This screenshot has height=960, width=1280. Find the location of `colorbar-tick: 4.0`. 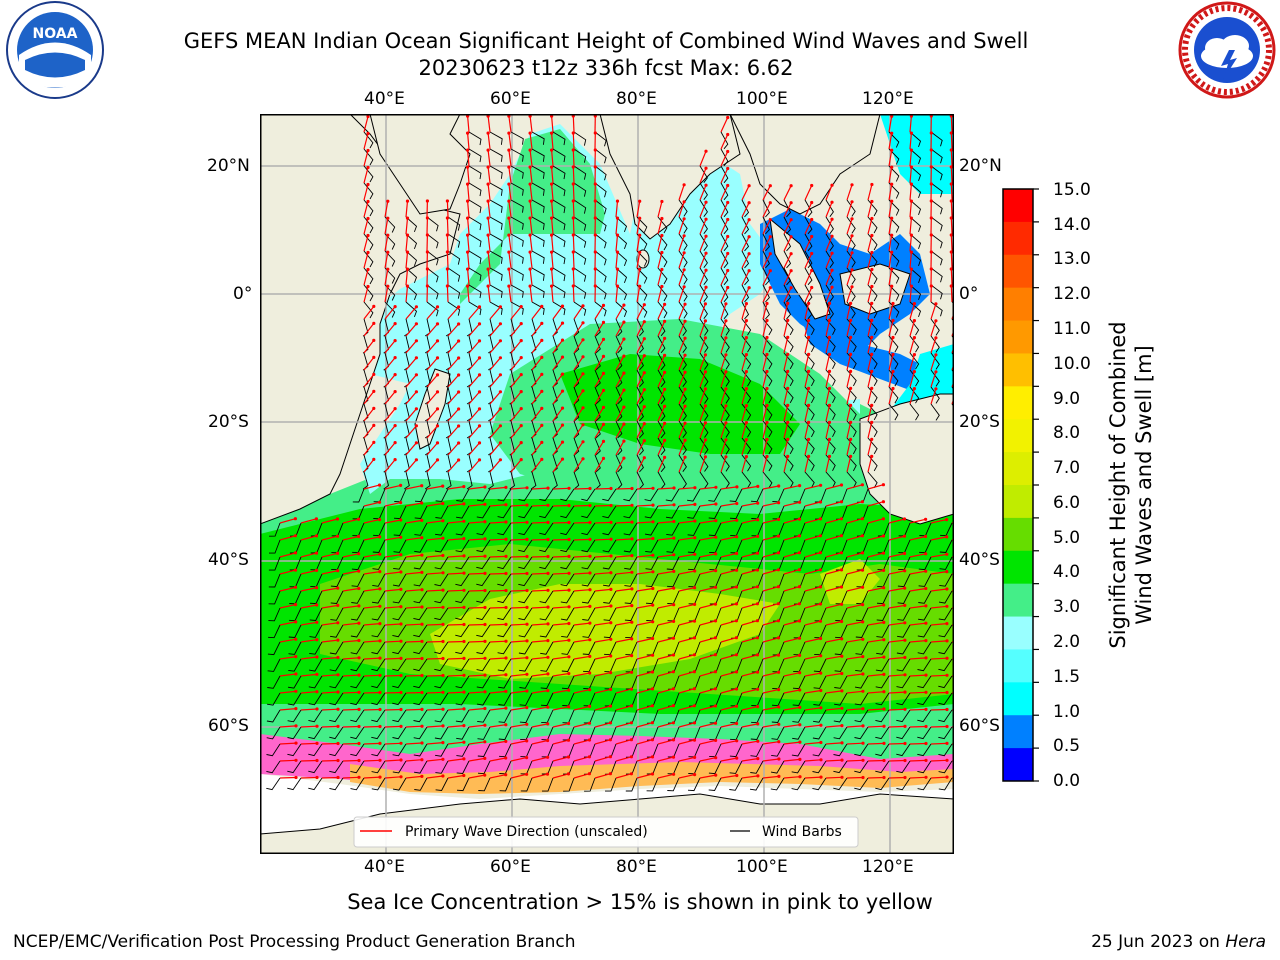

colorbar-tick: 4.0 is located at coordinates (1067, 572).